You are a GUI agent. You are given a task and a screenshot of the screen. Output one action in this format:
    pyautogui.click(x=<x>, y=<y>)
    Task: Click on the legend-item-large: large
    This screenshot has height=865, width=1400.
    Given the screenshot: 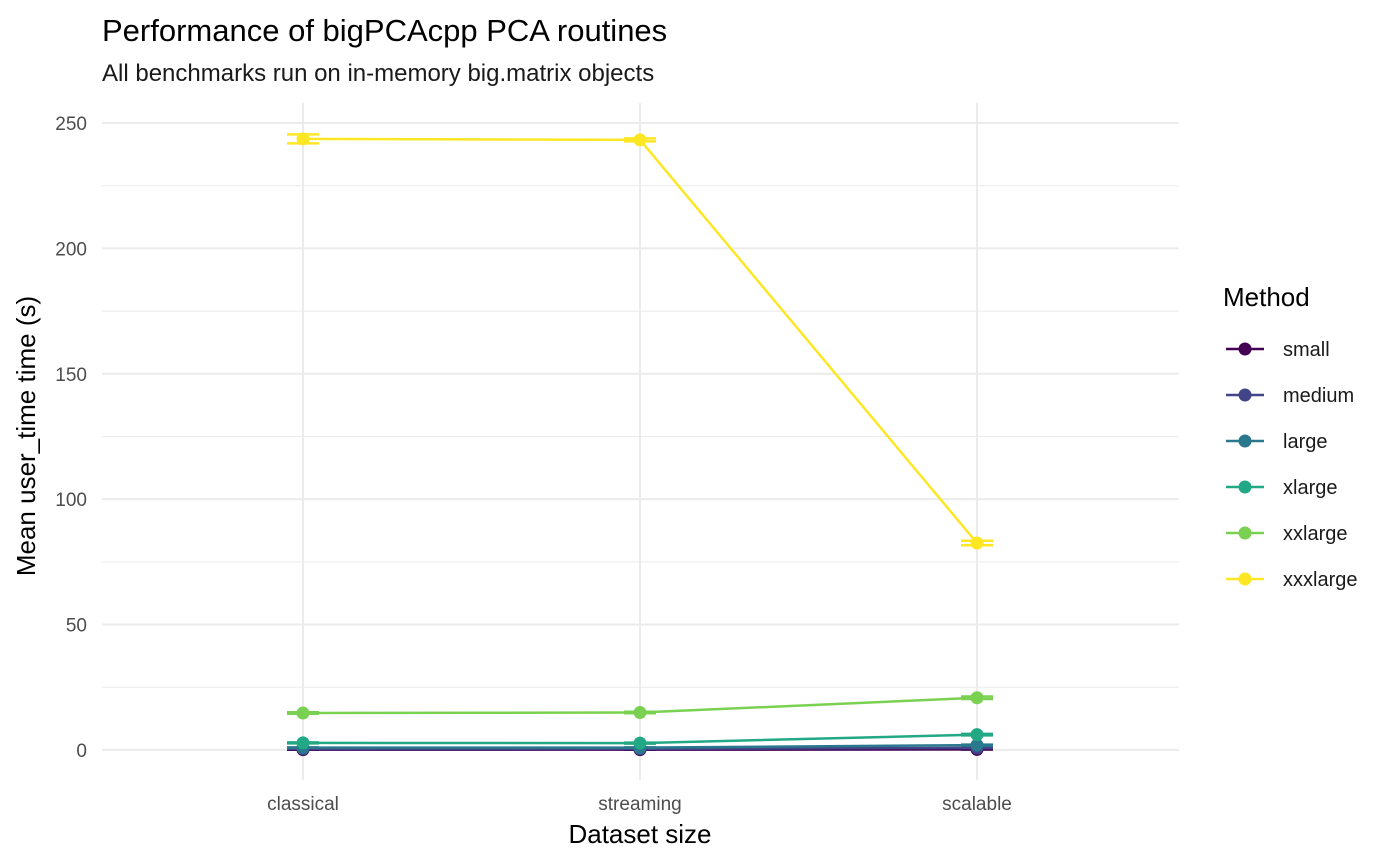 What is the action you would take?
    pyautogui.click(x=1276, y=442)
    